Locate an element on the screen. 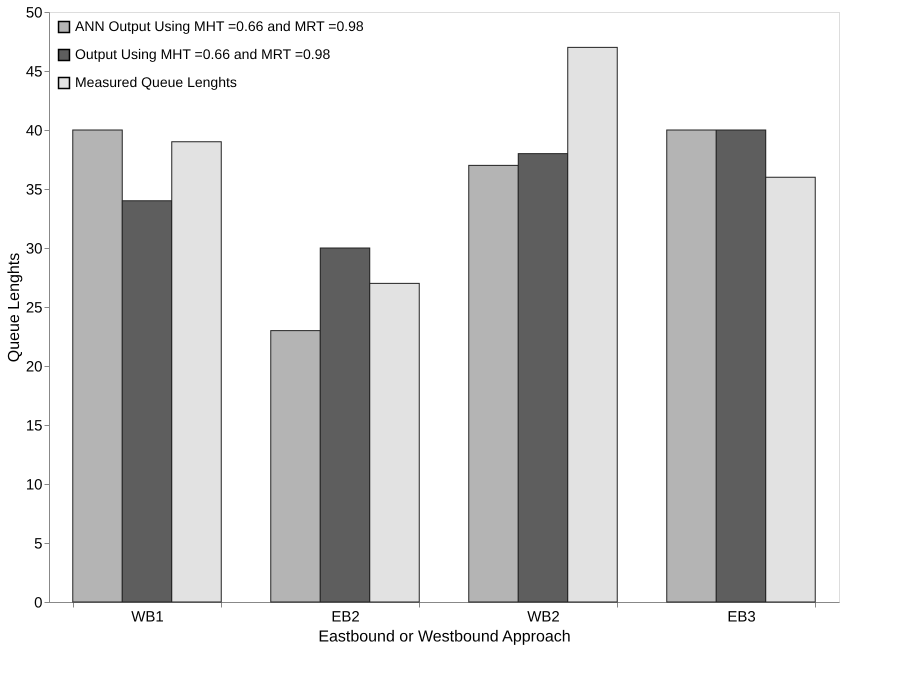  x-tick-label: EB3 is located at coordinates (741, 617).